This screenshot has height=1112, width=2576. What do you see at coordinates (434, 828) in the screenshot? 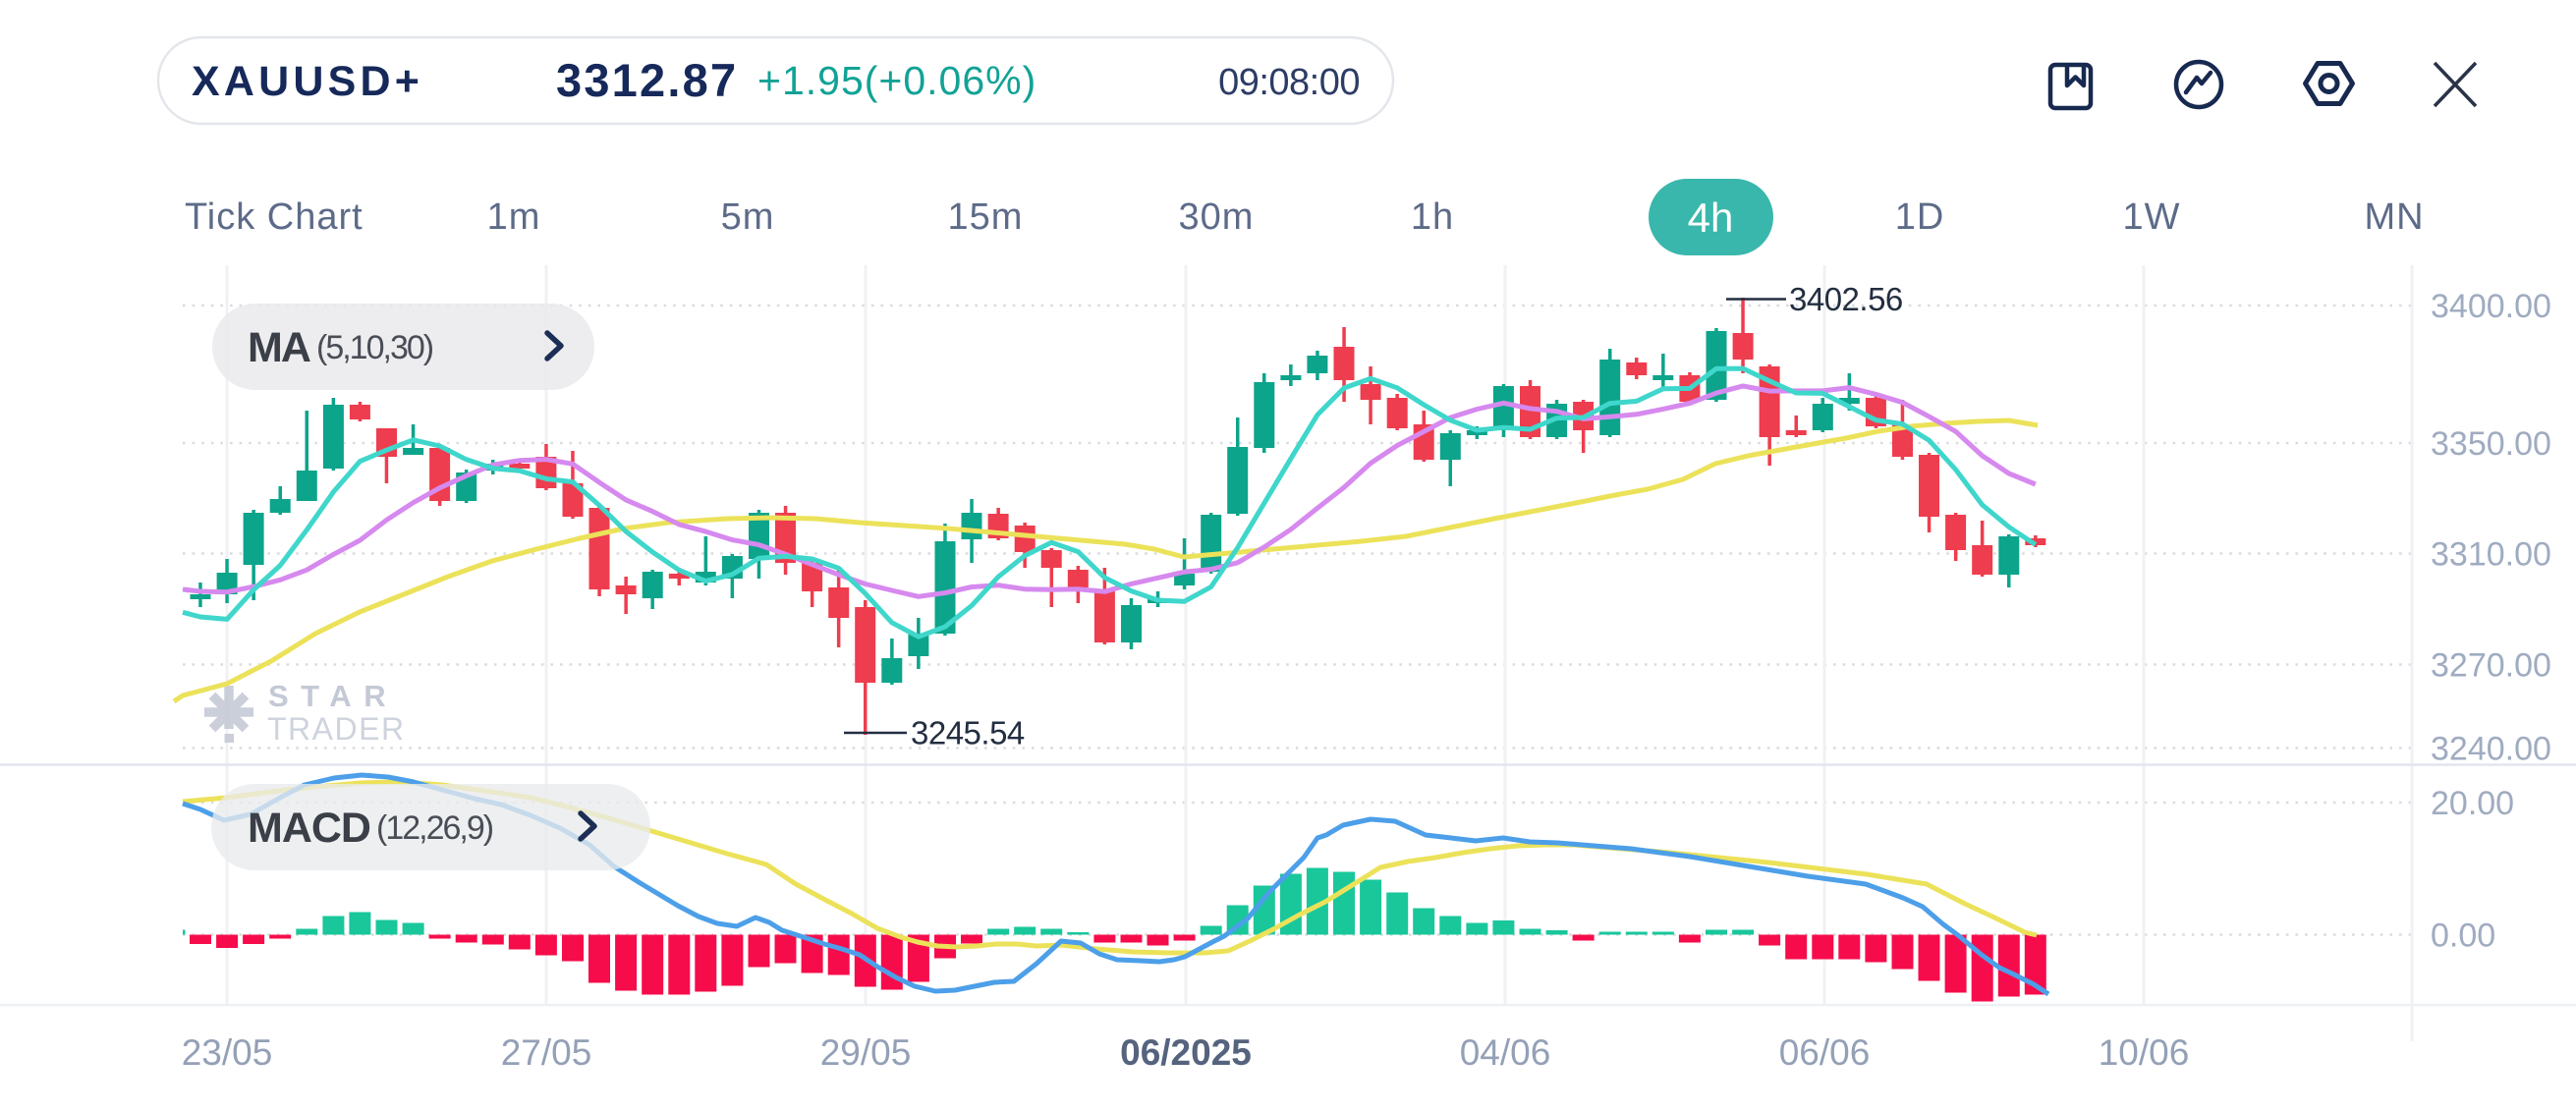
I see `svg-text: (12,26,9)` at bounding box center [434, 828].